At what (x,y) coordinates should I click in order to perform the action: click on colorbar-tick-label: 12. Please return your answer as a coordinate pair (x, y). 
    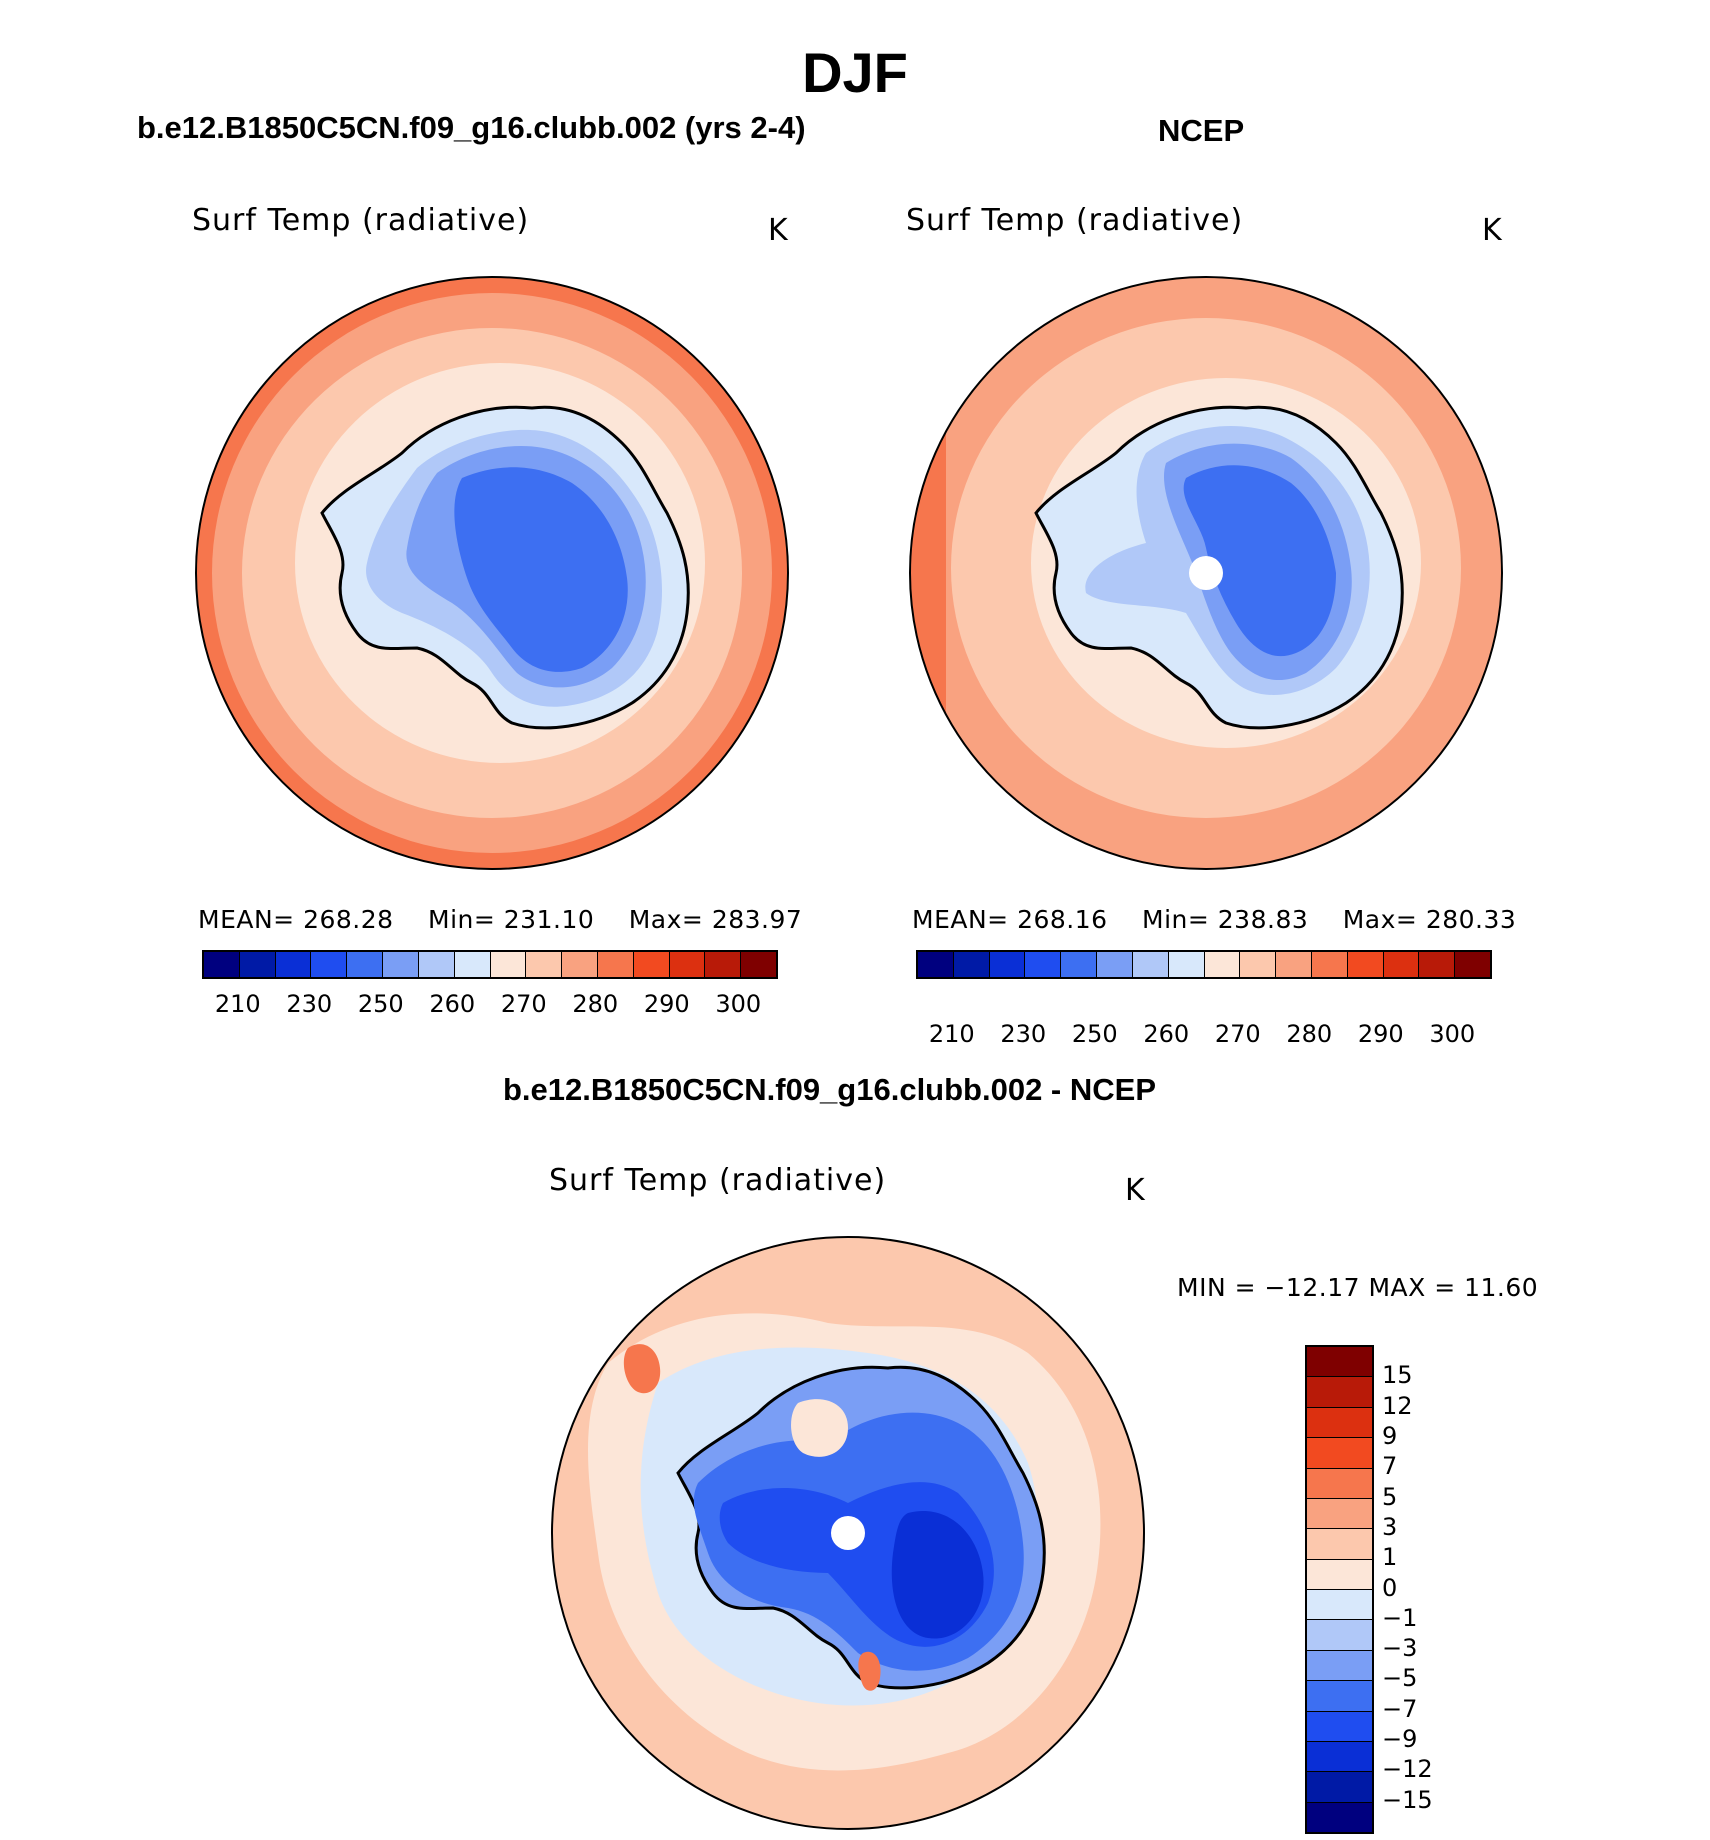
    Looking at the image, I should click on (1397, 1405).